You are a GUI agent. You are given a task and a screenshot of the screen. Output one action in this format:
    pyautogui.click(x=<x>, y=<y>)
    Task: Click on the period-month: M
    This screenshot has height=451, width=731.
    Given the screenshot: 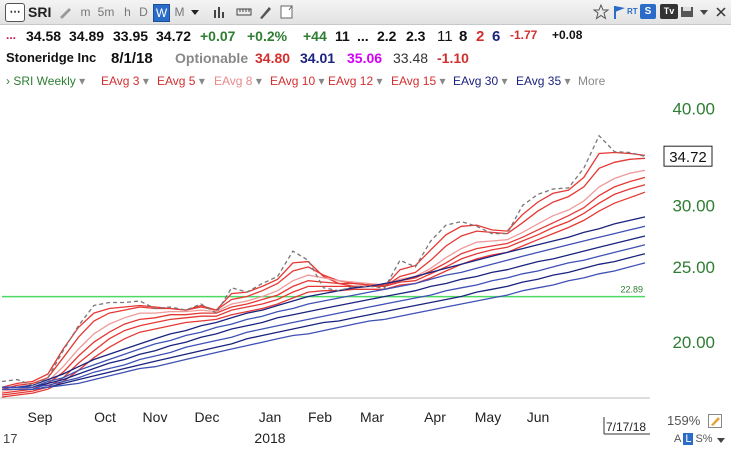 What is the action you would take?
    pyautogui.click(x=179, y=12)
    